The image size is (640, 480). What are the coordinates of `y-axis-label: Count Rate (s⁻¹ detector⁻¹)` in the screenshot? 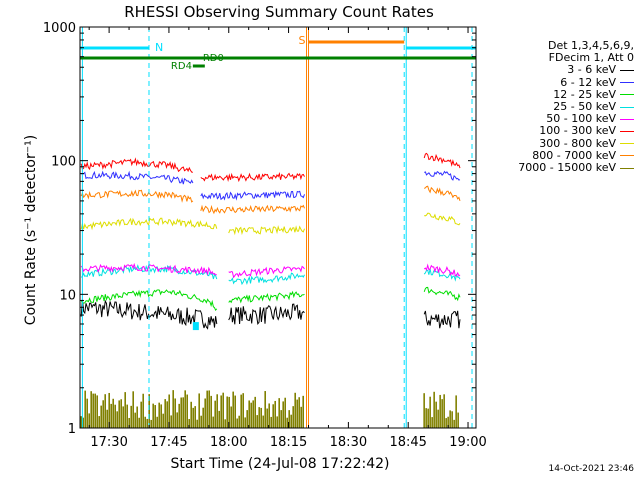 It's located at (31, 230).